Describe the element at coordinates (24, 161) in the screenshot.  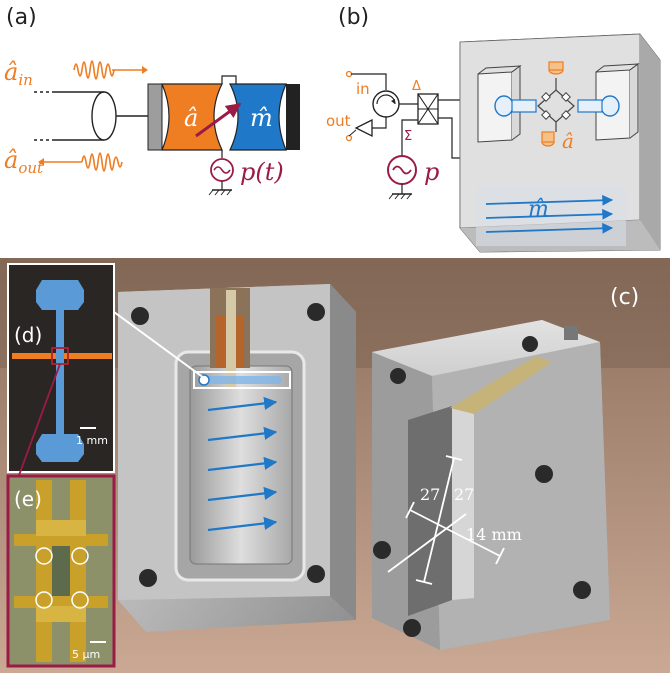
I see `output-mode-label: âout` at that location.